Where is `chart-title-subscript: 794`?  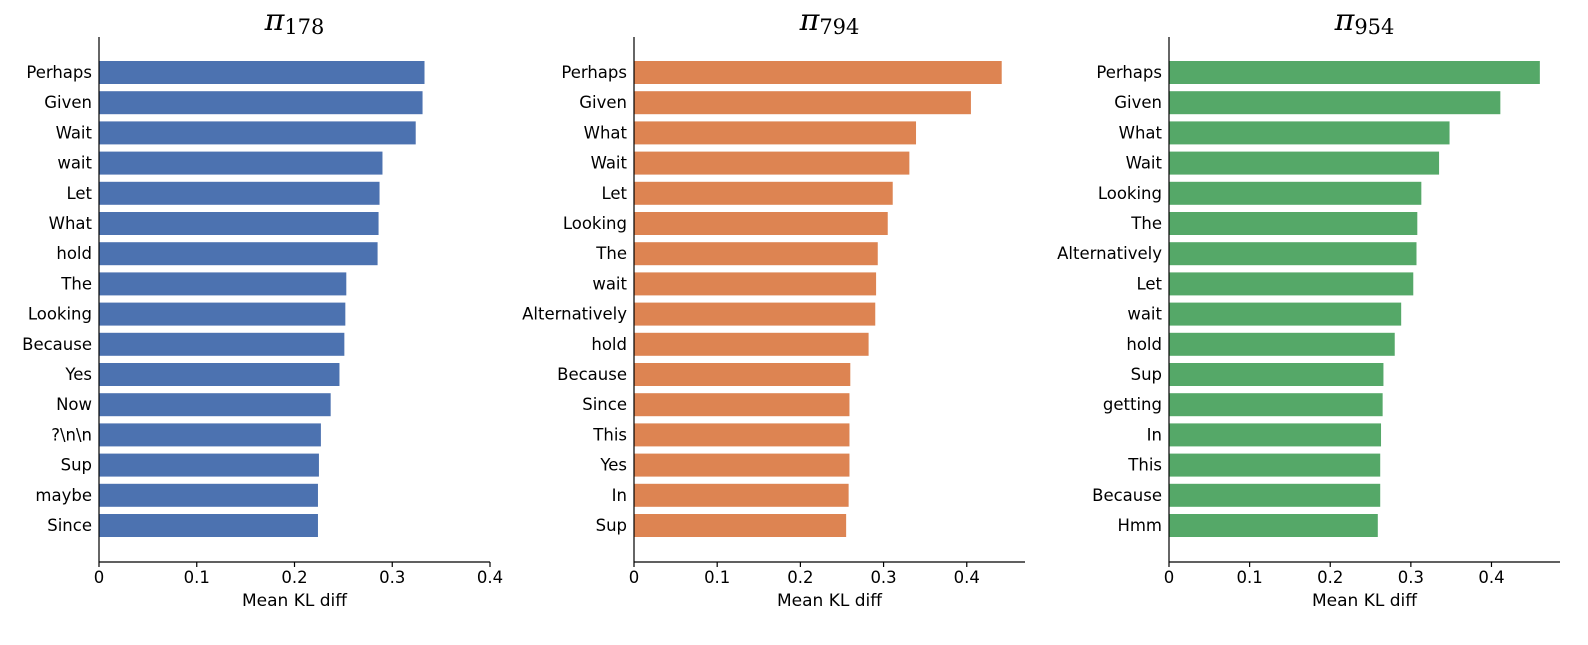 chart-title-subscript: 794 is located at coordinates (839, 27).